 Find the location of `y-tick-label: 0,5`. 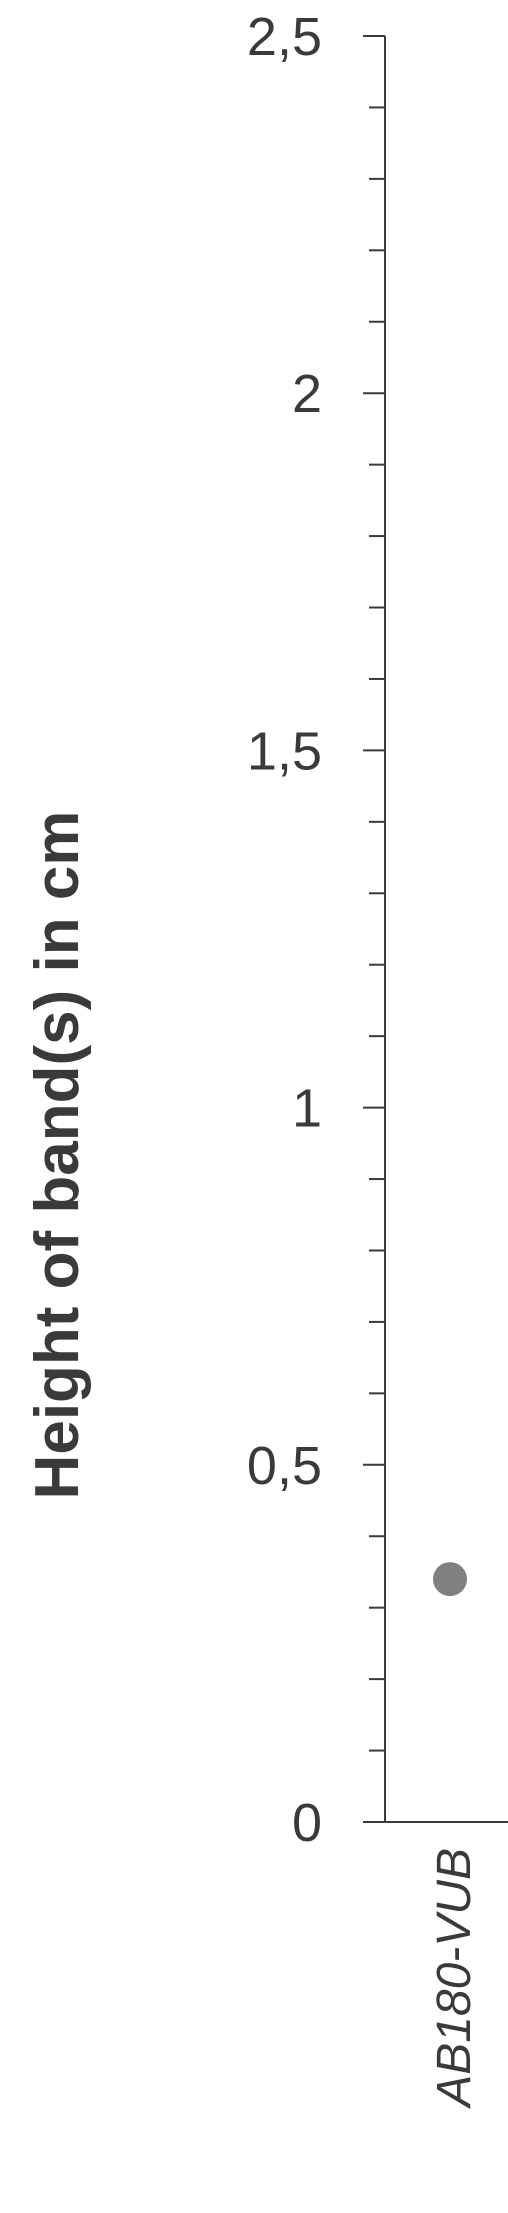

y-tick-label: 0,5 is located at coordinates (284, 1466).